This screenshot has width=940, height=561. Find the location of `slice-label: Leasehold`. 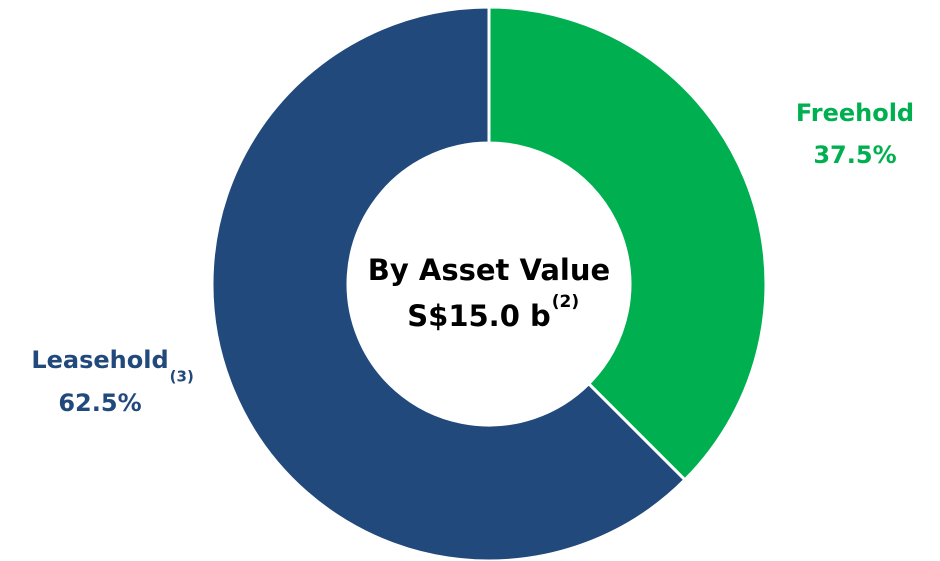

slice-label: Leasehold is located at coordinates (99, 360).